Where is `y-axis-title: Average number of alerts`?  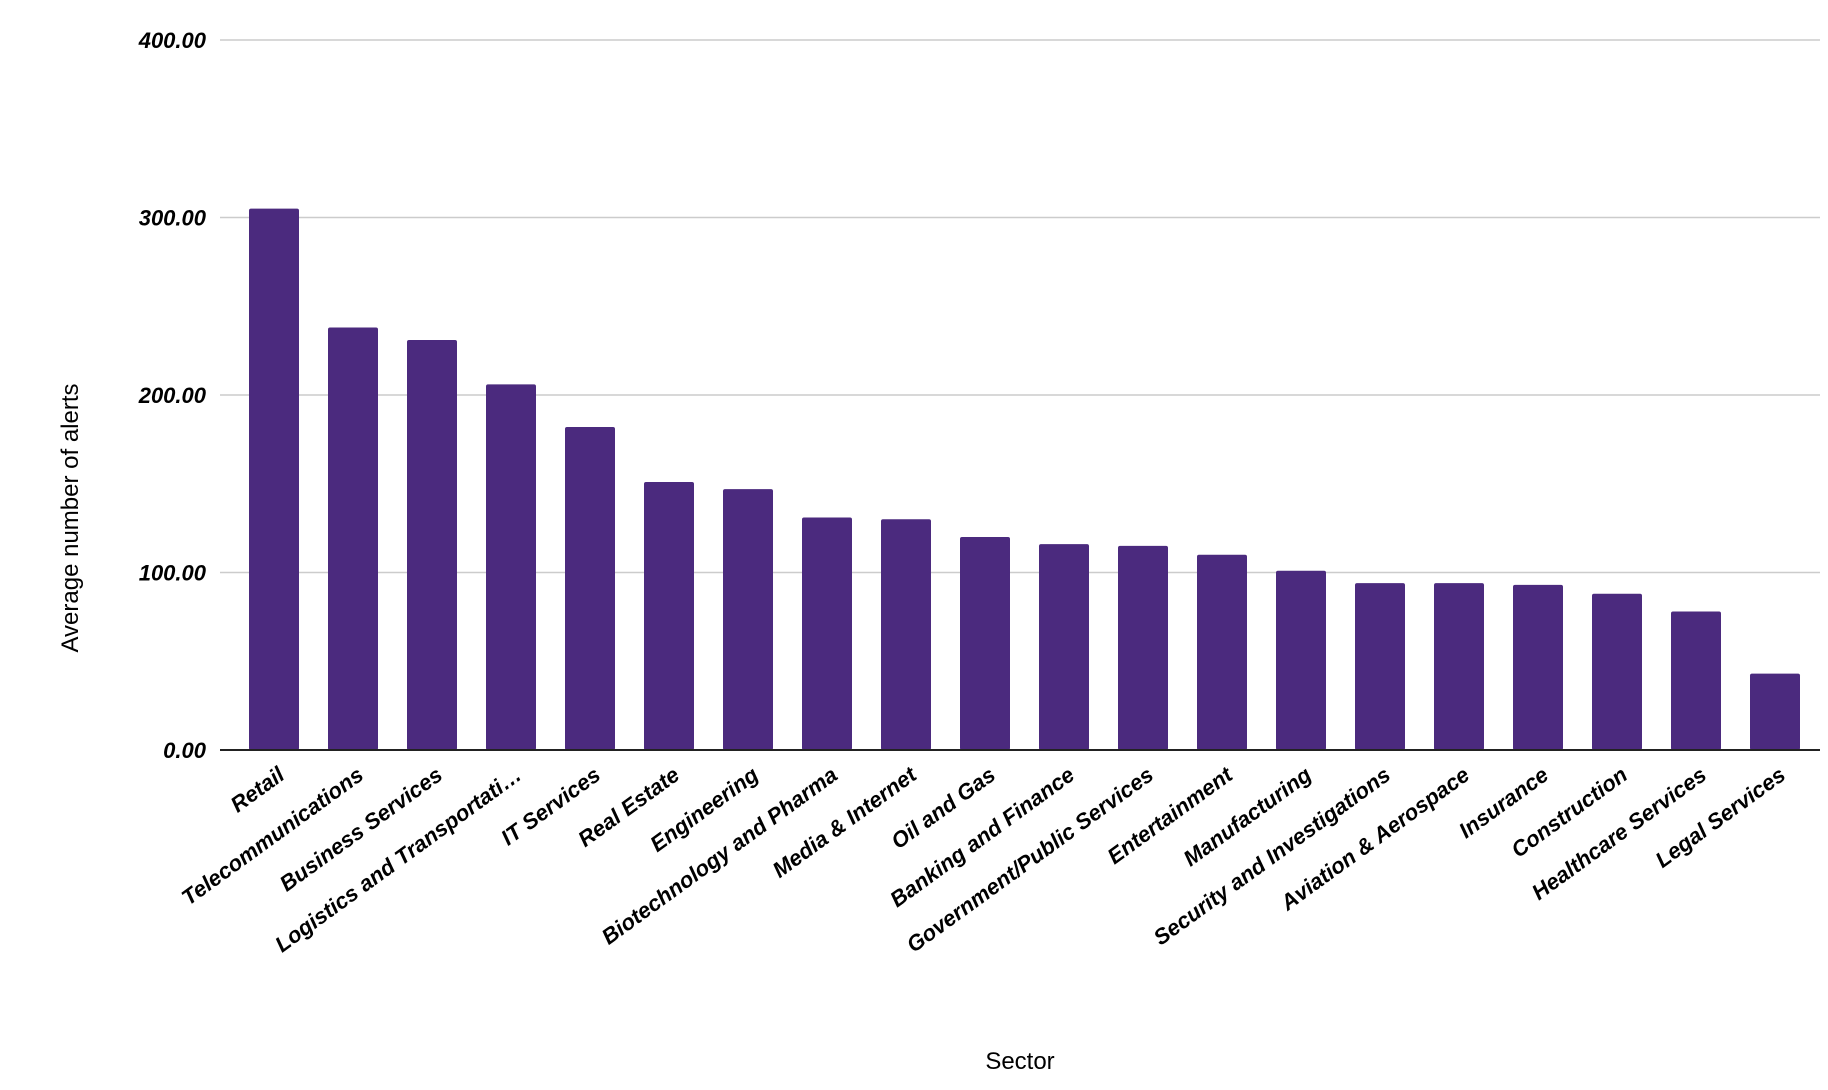
y-axis-title: Average number of alerts is located at coordinates (70, 517).